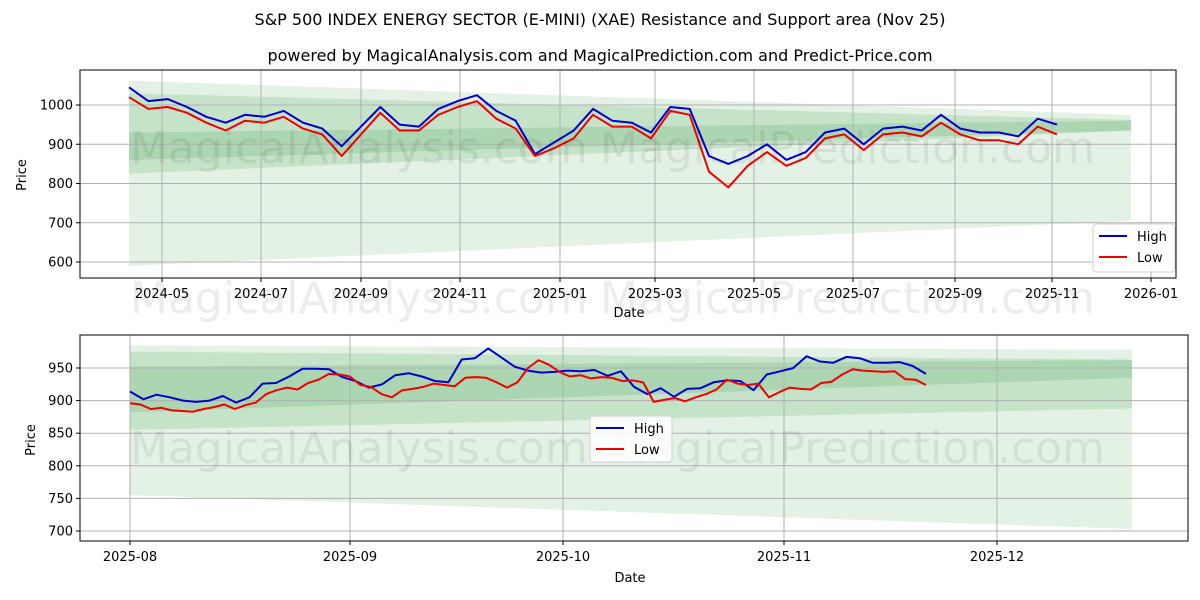  What do you see at coordinates (997, 557) in the screenshot?
I see `x-tick-label: 2025-12` at bounding box center [997, 557].